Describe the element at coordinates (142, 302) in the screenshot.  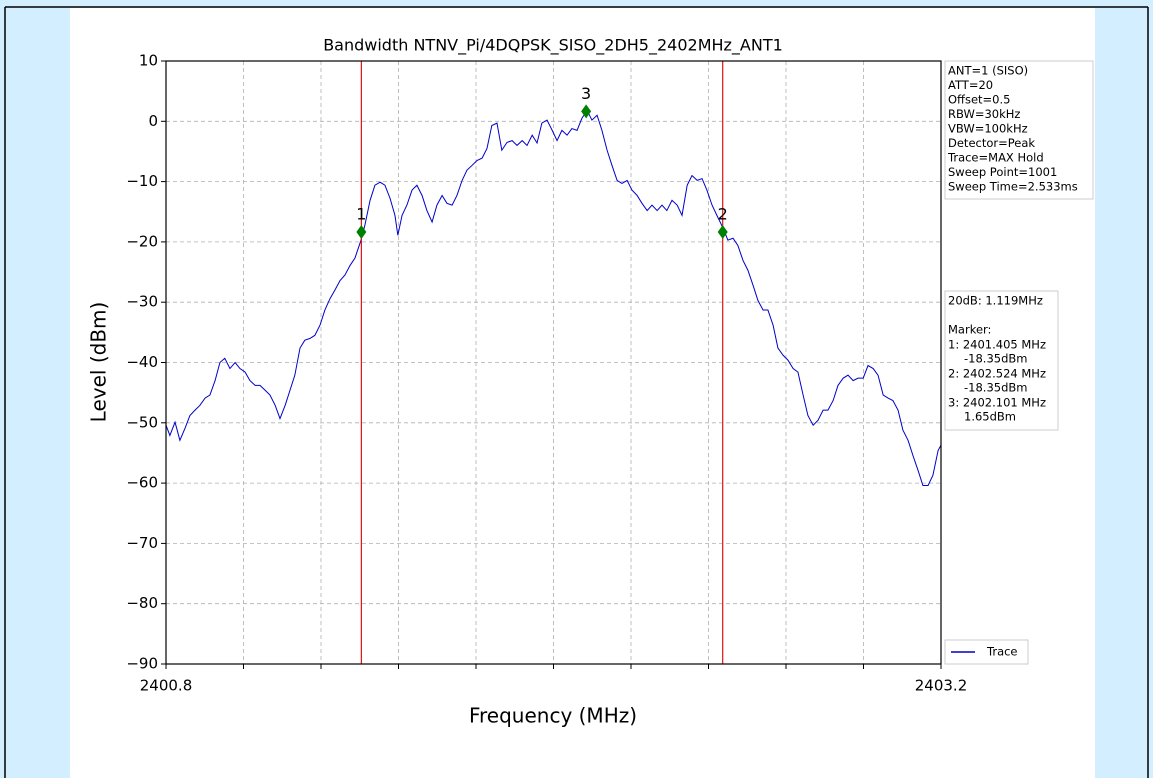
I see `y-tick-label: −30` at that location.